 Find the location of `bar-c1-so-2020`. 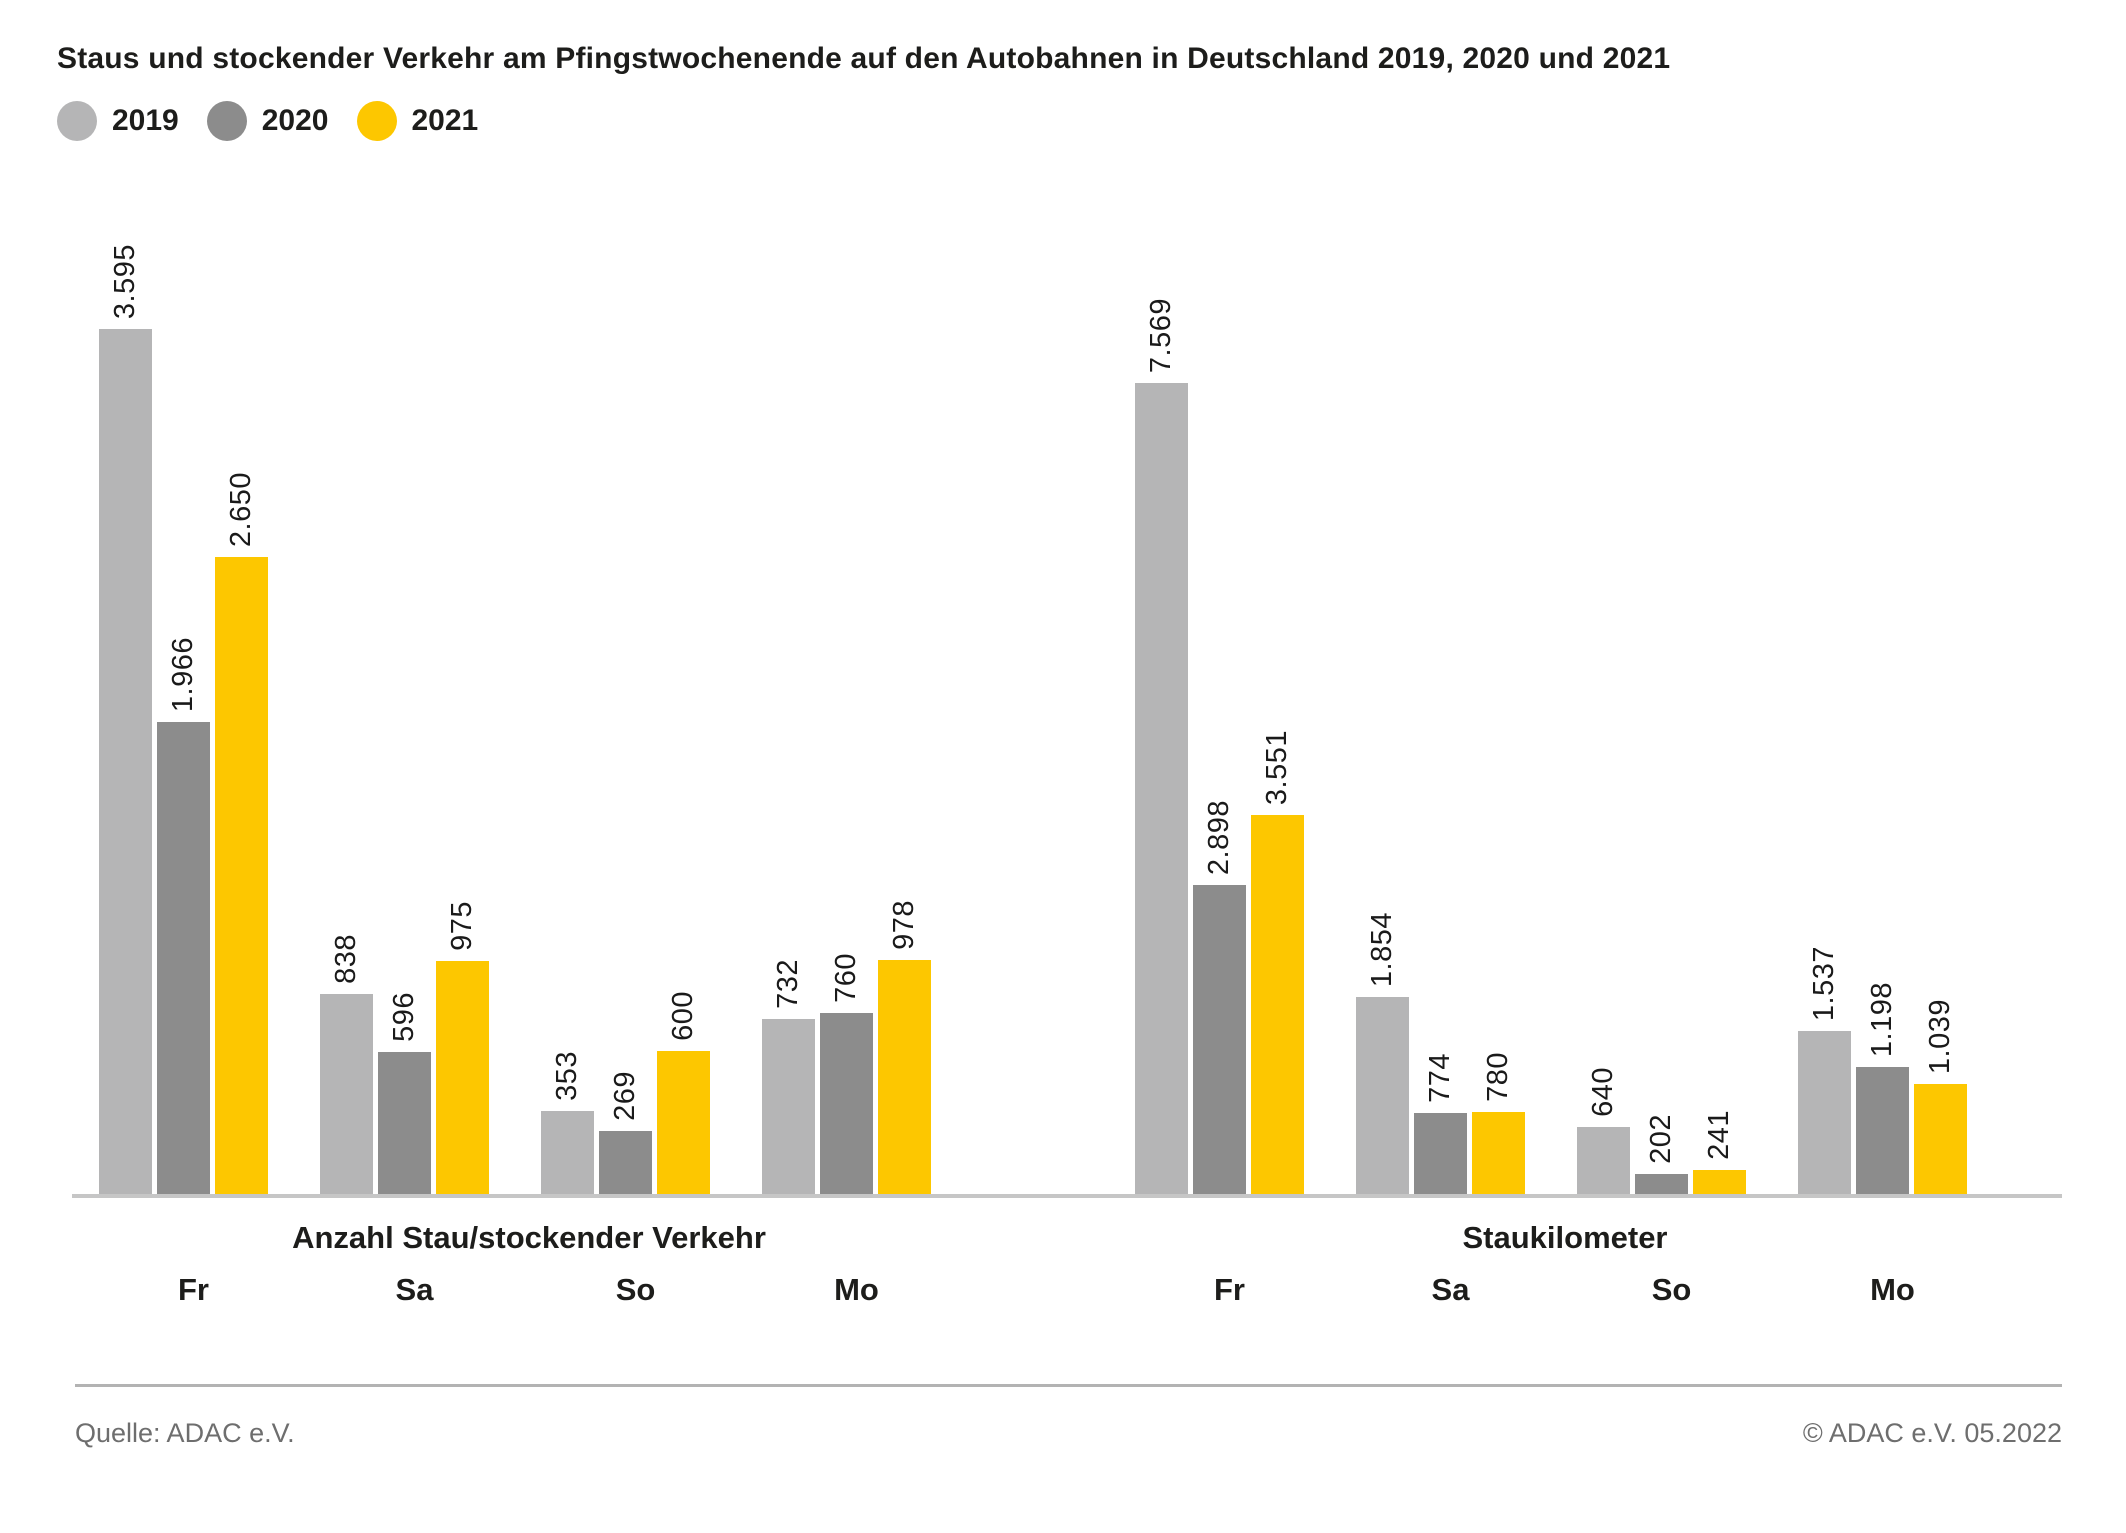

bar-c1-so-2020 is located at coordinates (1661, 1185).